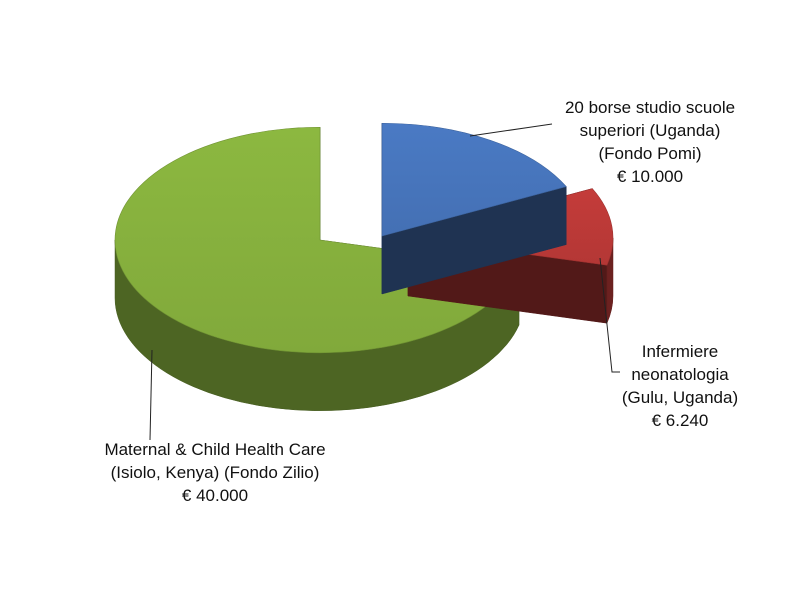 The width and height of the screenshot is (800, 600). I want to click on slice-label-line: € 6.240, so click(680, 420).